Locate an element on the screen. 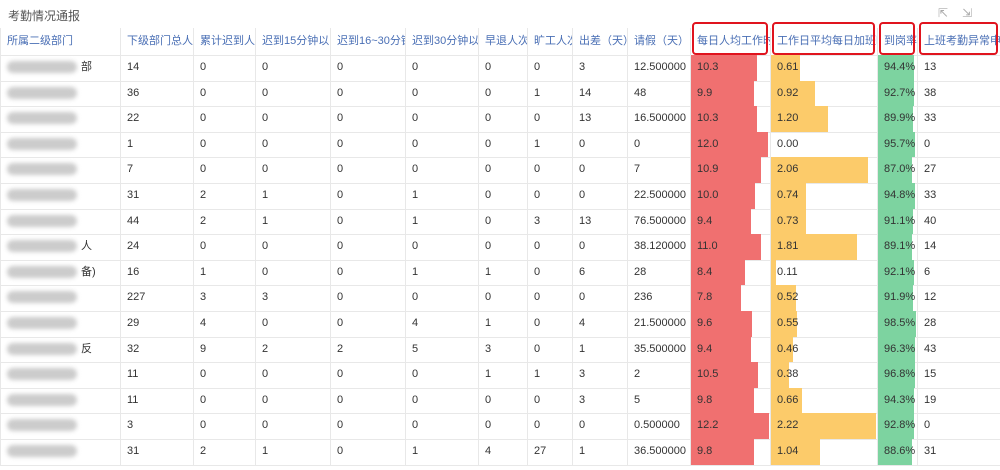 The image size is (1000, 470). table-cell: 15 is located at coordinates (958, 375).